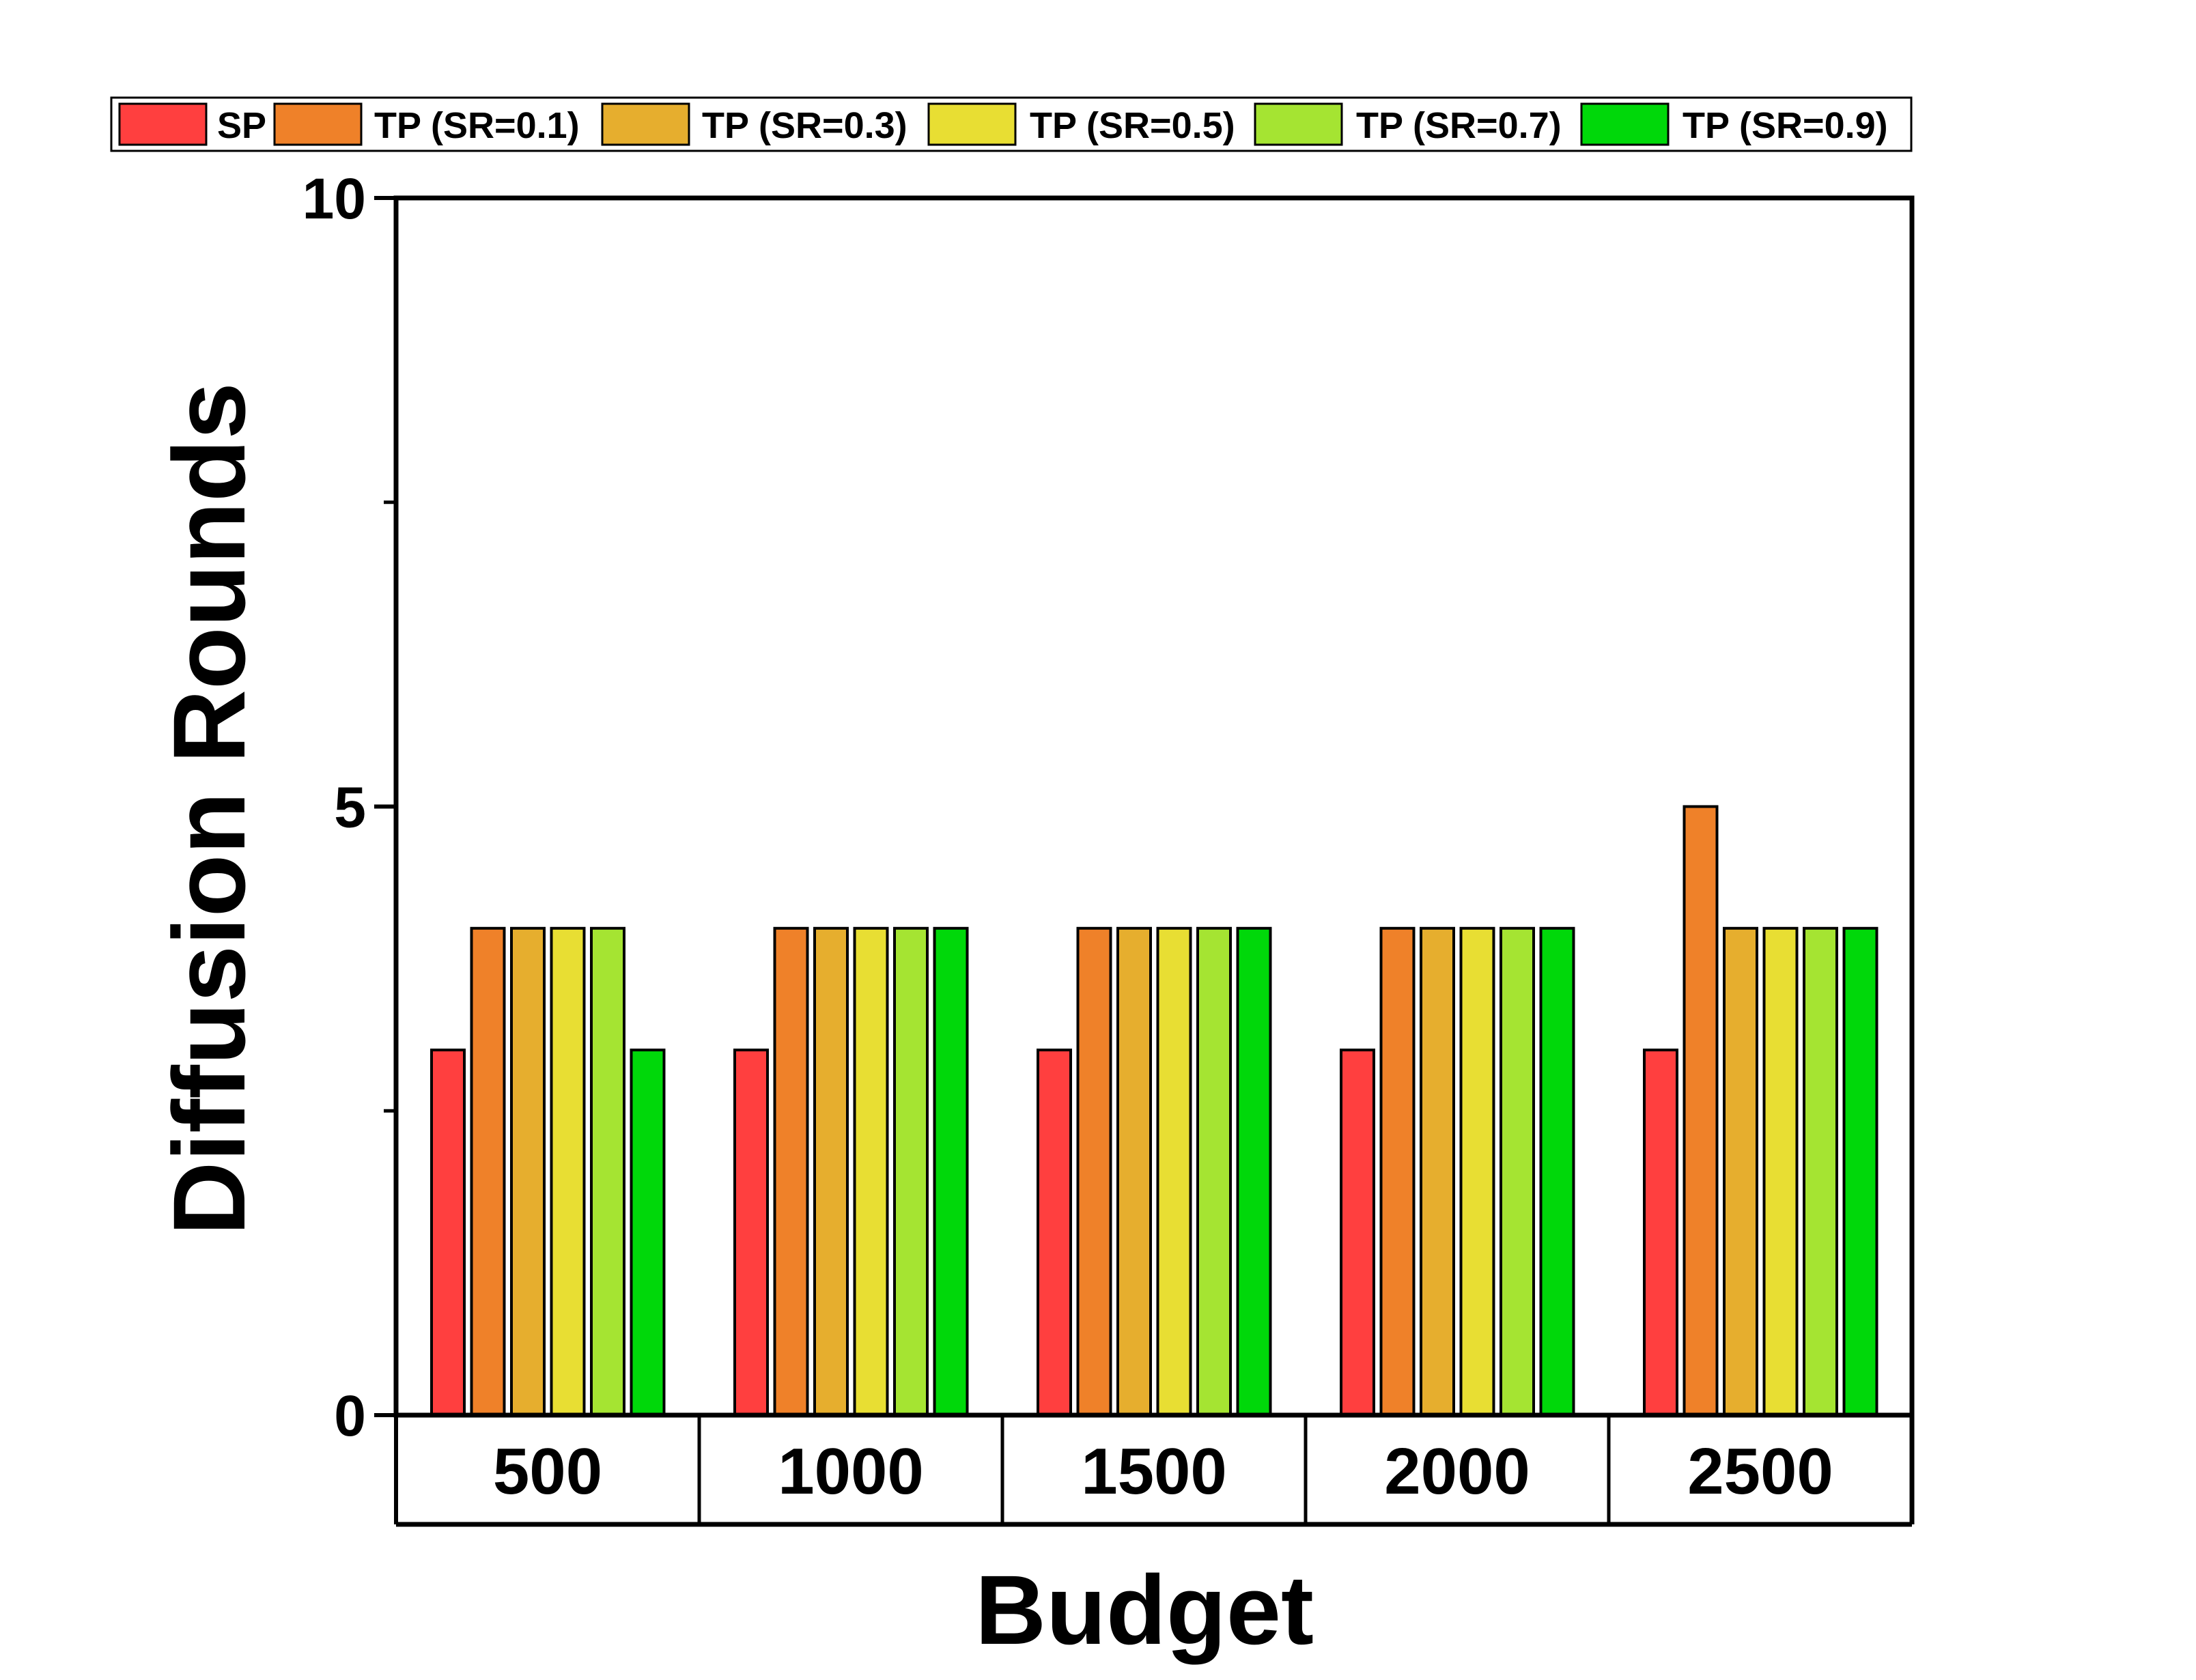 This screenshot has height=1680, width=2196. What do you see at coordinates (350, 1416) in the screenshot?
I see `y-tick-label: 0` at bounding box center [350, 1416].